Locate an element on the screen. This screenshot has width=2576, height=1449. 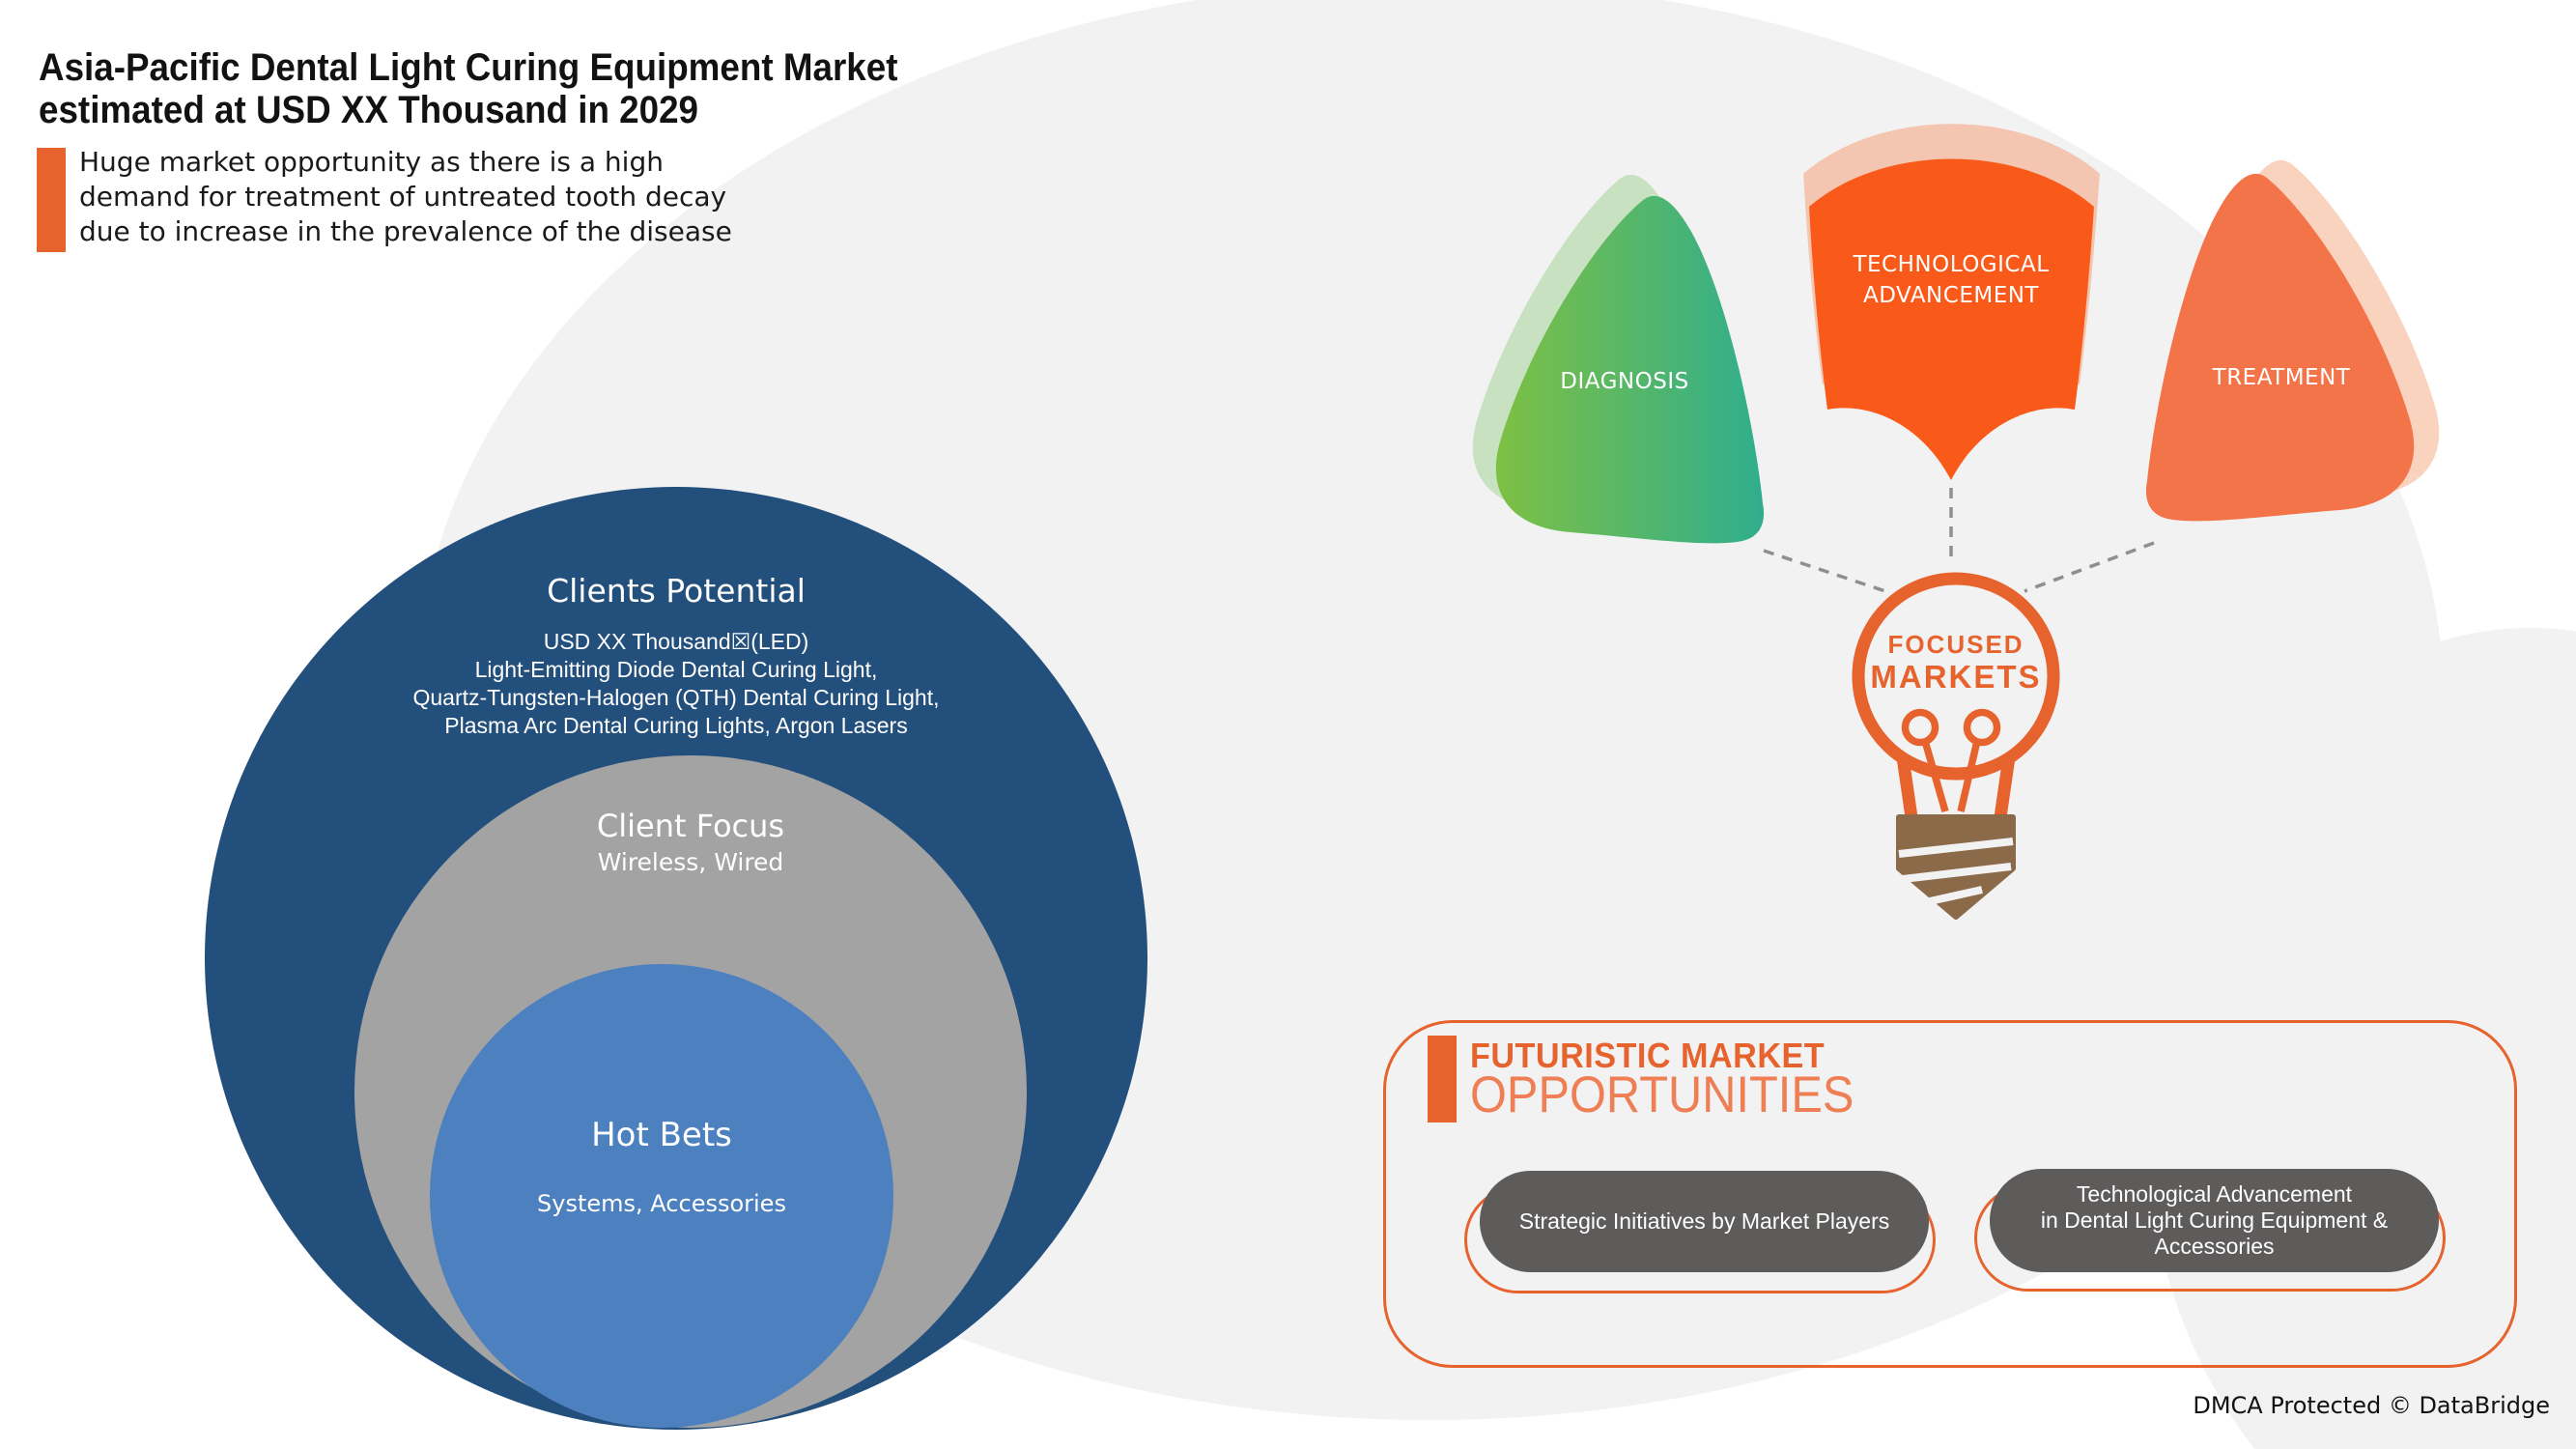
hot-bets-circle is located at coordinates (661, 1196).